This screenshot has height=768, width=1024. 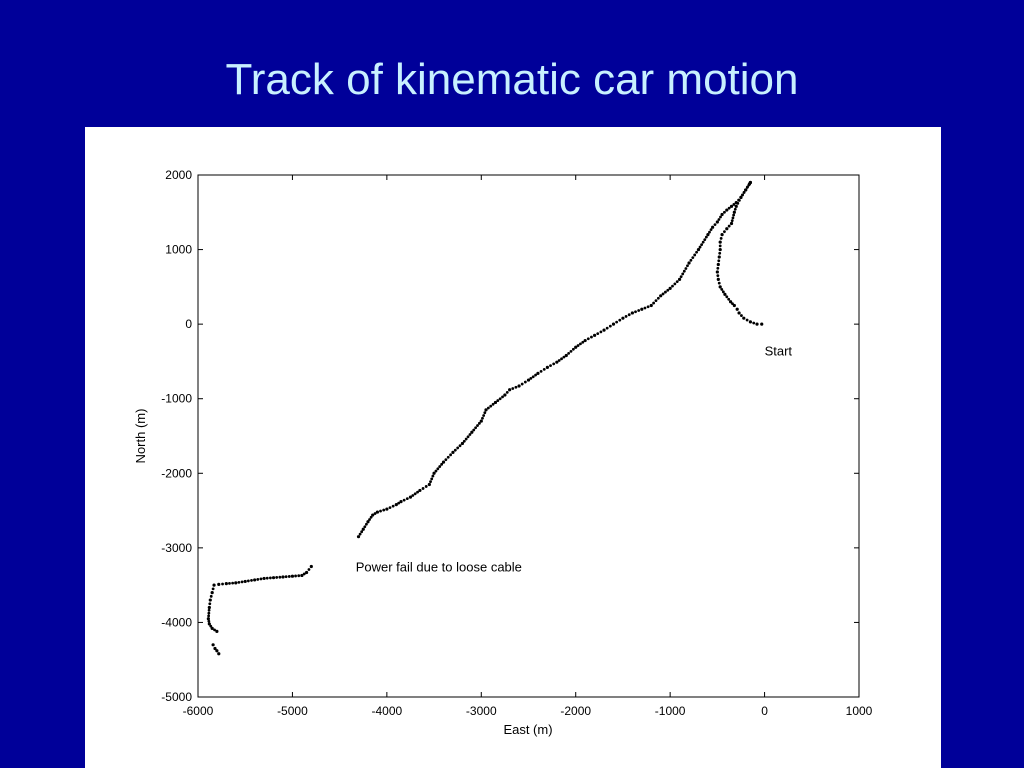 What do you see at coordinates (176, 622) in the screenshot?
I see `y-tick-label: -4000` at bounding box center [176, 622].